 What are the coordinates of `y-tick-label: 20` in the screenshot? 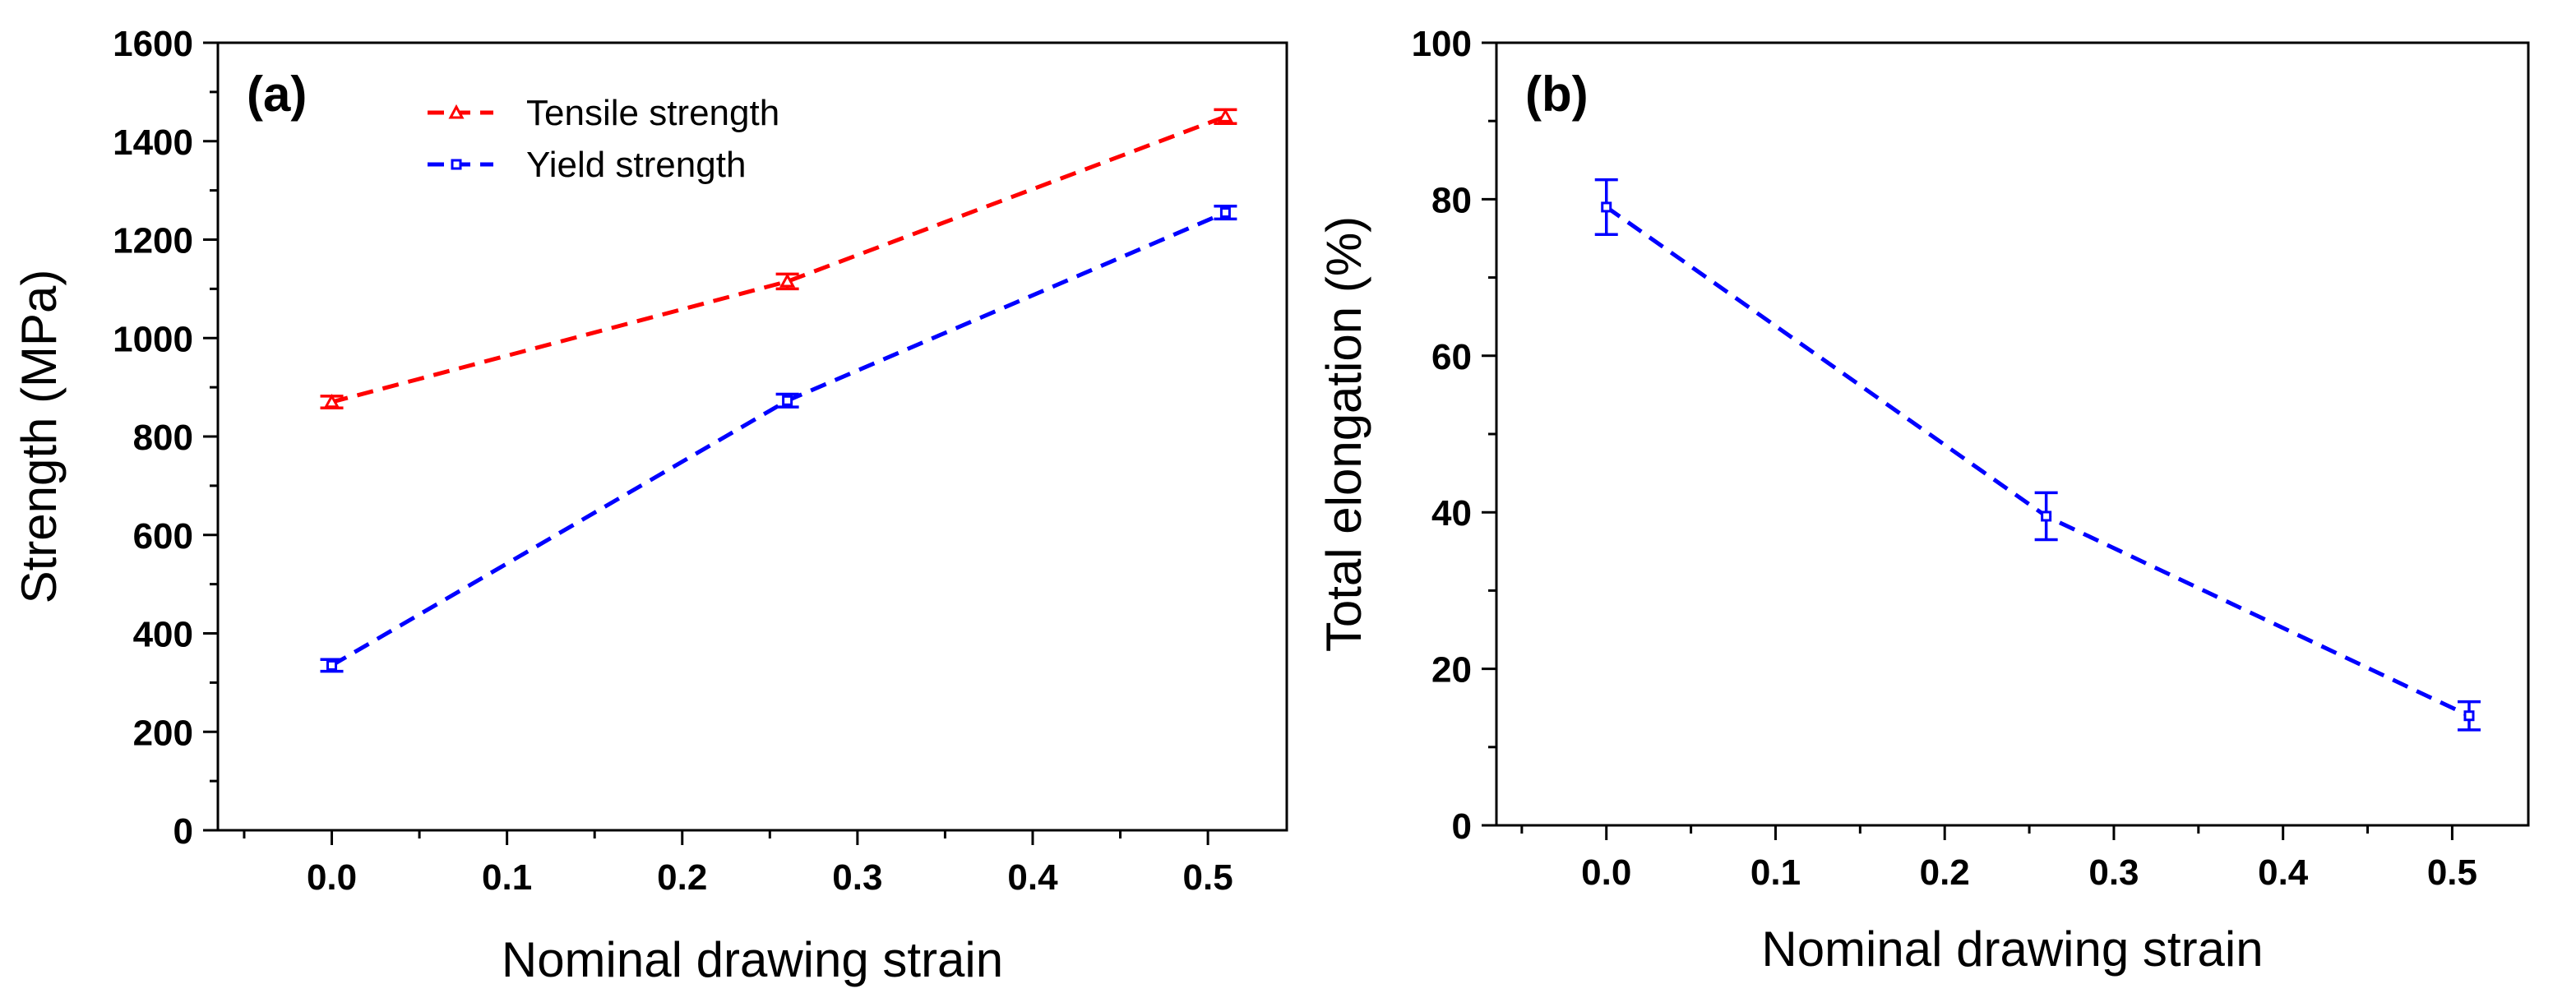 It's located at (1451, 670).